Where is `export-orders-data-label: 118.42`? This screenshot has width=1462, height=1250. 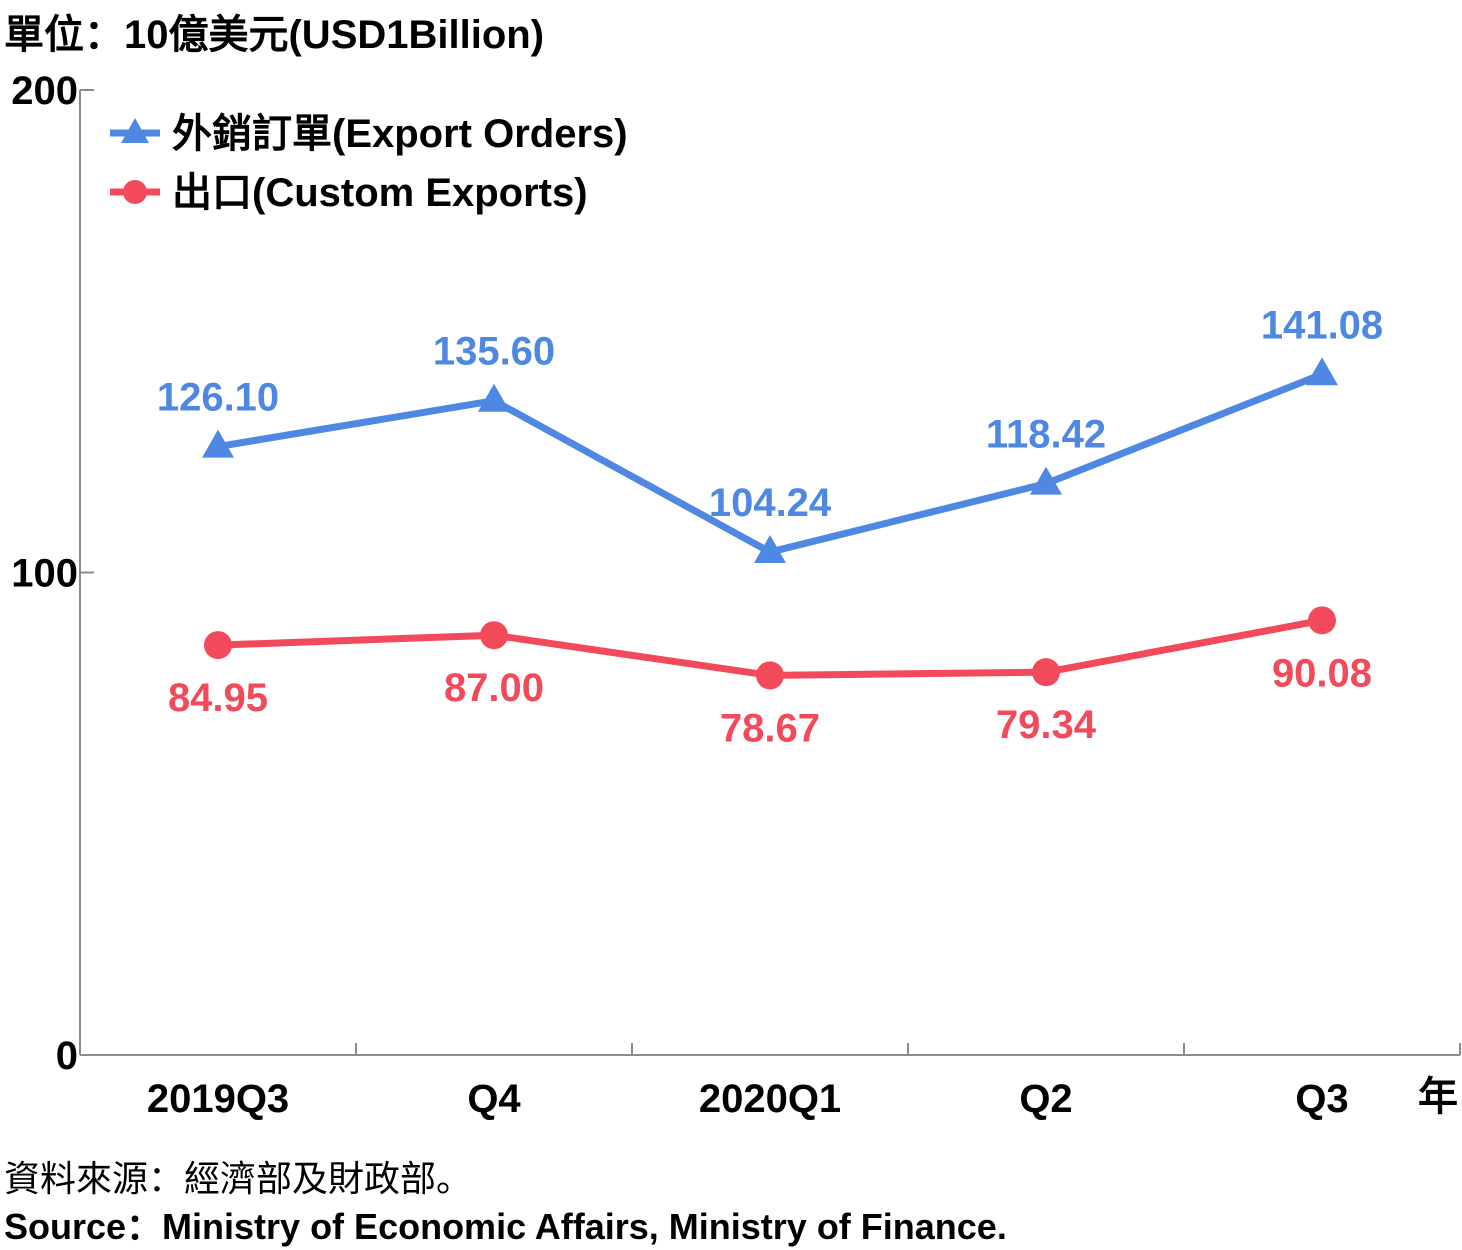 export-orders-data-label: 118.42 is located at coordinates (1046, 435).